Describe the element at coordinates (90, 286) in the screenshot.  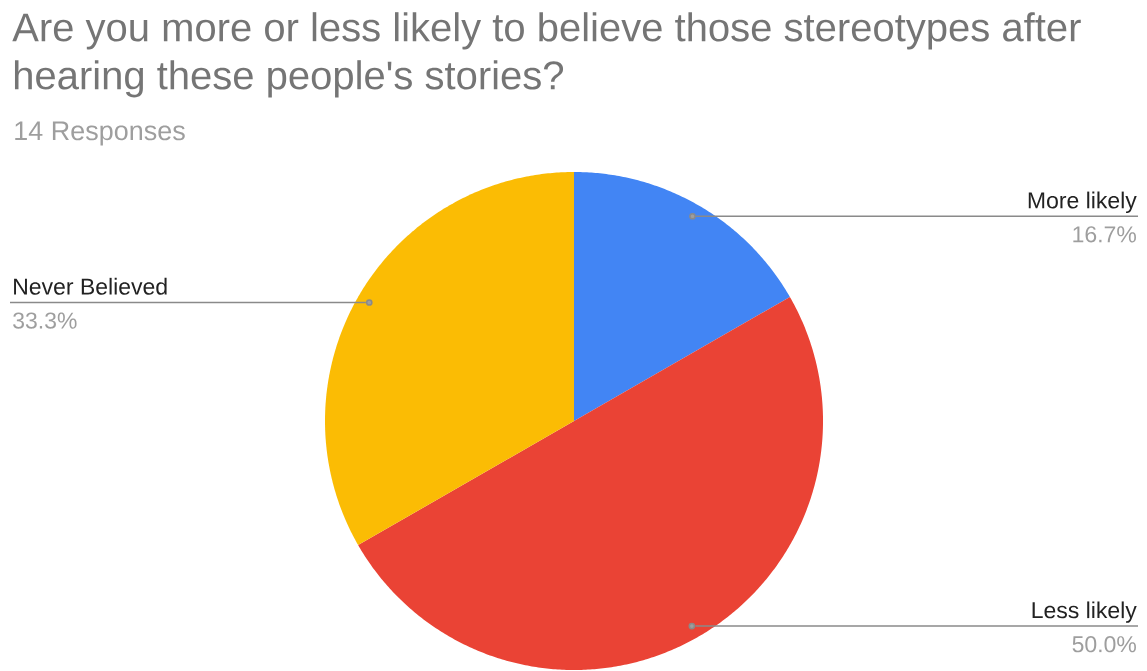
I see `slice-label: Never Believed` at that location.